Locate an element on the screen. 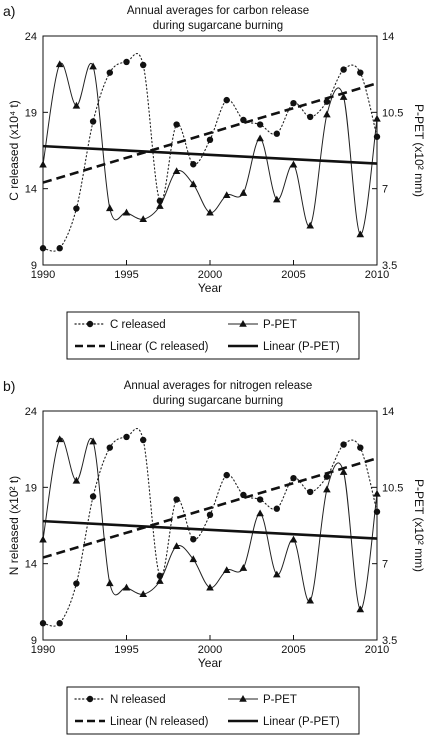  chart-title-line: Annual averages for nitrogen release is located at coordinates (218, 386).